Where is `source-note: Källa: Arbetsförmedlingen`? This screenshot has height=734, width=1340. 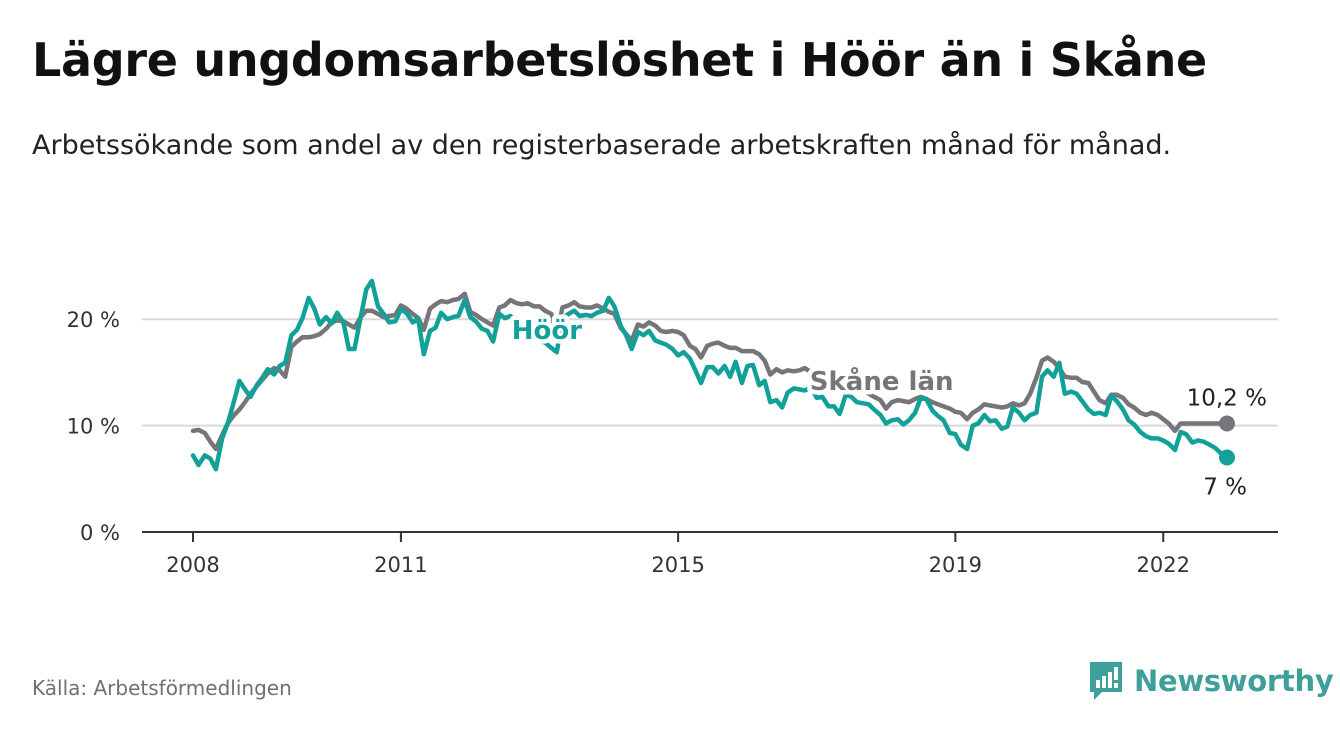 source-note: Källa: Arbetsförmedlingen is located at coordinates (162, 688).